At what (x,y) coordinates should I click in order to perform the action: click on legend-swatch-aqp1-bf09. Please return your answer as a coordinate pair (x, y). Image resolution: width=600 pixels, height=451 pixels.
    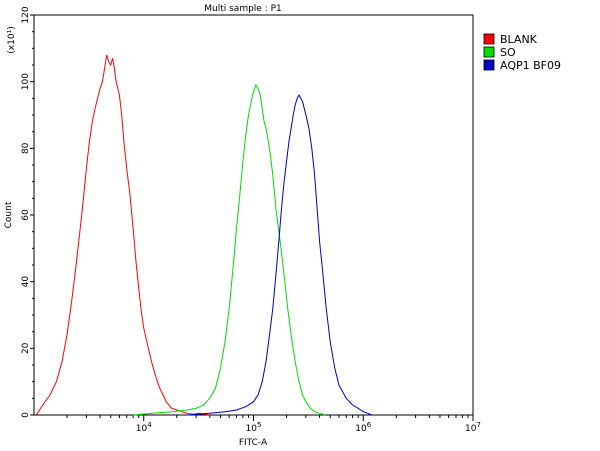
    Looking at the image, I should click on (489, 65).